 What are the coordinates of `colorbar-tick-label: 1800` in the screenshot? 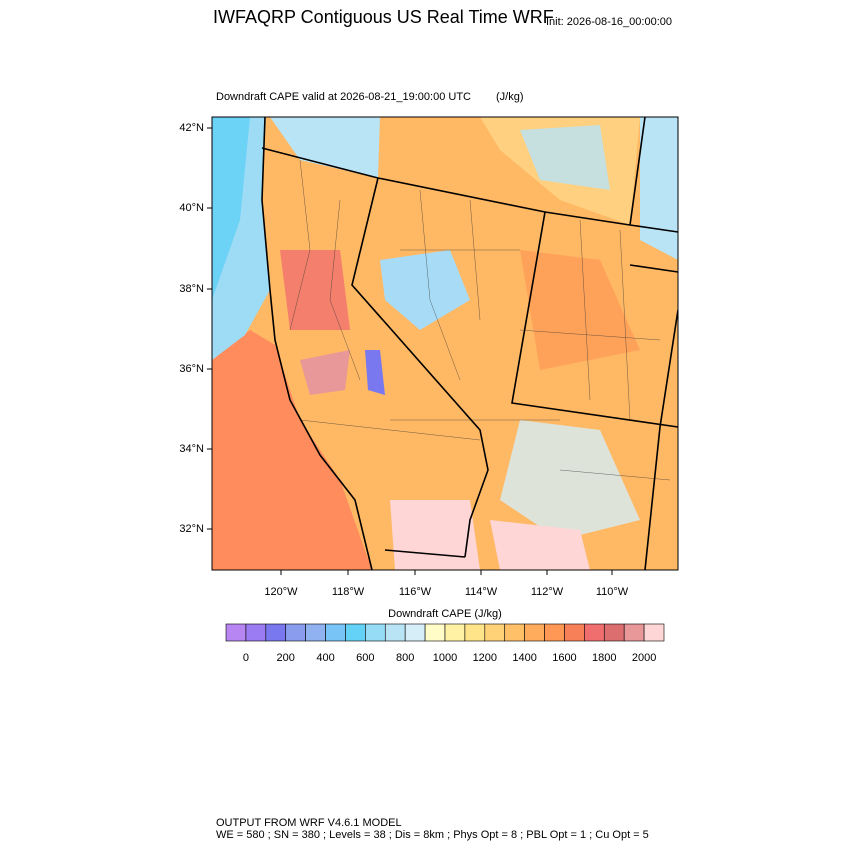 It's located at (604, 658).